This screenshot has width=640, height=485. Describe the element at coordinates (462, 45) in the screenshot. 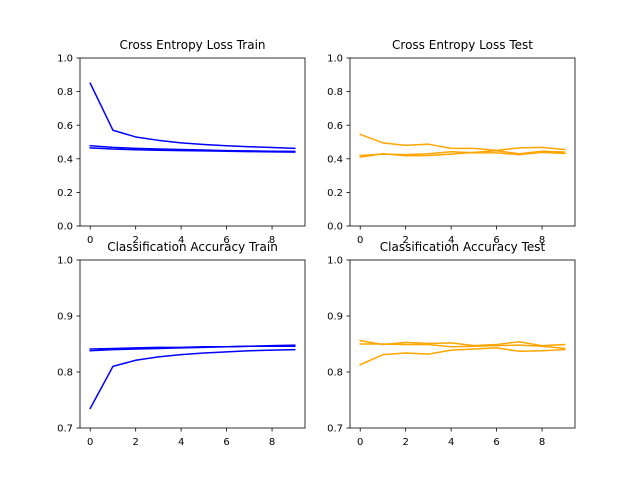

I see `chart-title: Cross Entropy Loss Test` at that location.